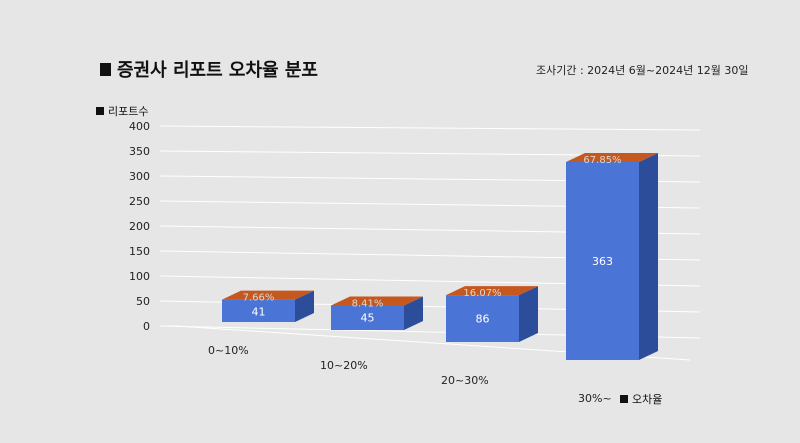 The height and width of the screenshot is (443, 800). What do you see at coordinates (128, 111) in the screenshot?
I see `y-axis-label-text: 리포트수` at bounding box center [128, 111].